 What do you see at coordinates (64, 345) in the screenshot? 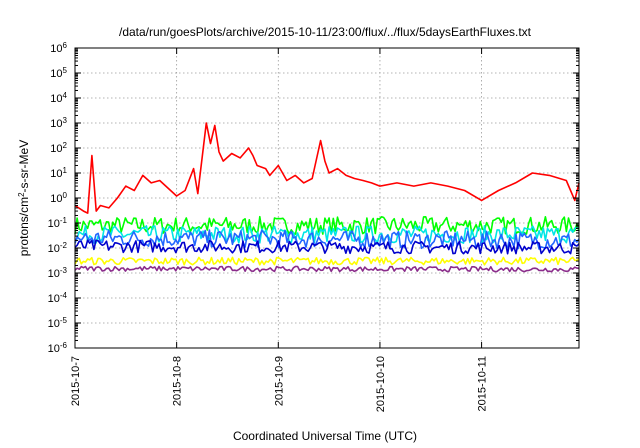
I see `y-tick-exp: -6` at bounding box center [64, 345].